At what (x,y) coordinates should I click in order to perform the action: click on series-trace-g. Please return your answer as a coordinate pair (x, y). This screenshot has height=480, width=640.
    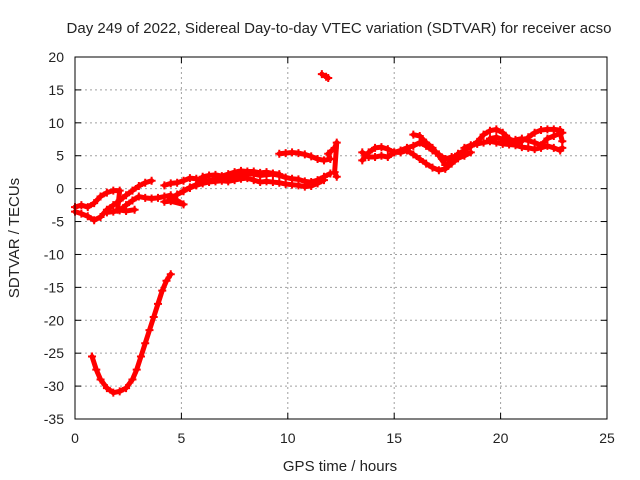
    Looking at the image, I should click on (308, 159).